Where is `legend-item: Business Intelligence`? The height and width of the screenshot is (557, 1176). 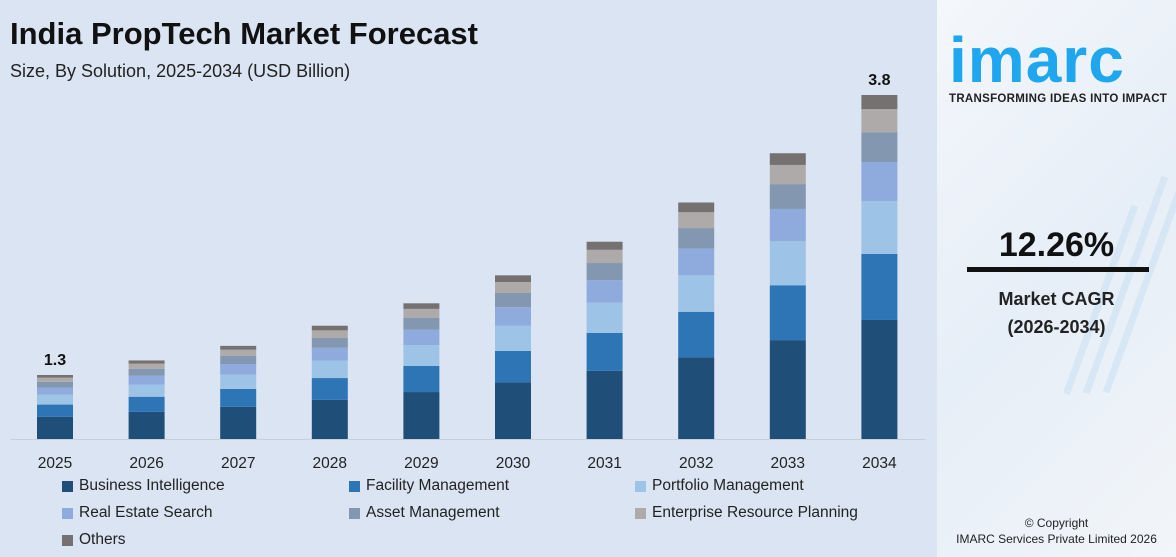
legend-item: Business Intelligence is located at coordinates (143, 486).